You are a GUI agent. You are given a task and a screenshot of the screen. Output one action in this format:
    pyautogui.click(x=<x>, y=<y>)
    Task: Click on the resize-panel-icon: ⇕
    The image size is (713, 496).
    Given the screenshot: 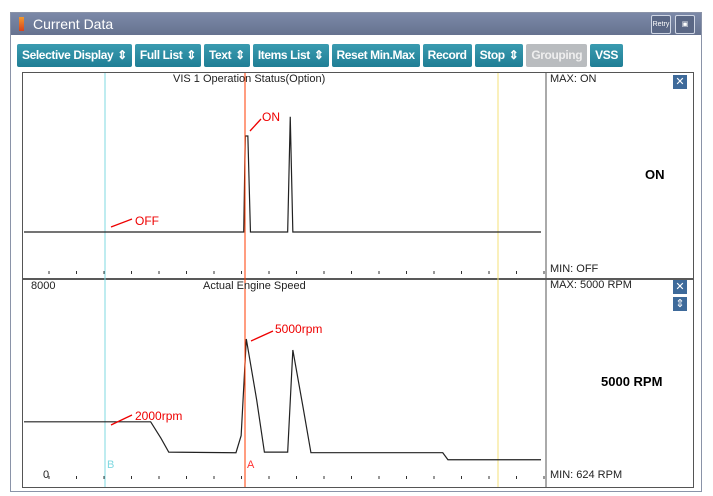 What is the action you would take?
    pyautogui.click(x=680, y=304)
    